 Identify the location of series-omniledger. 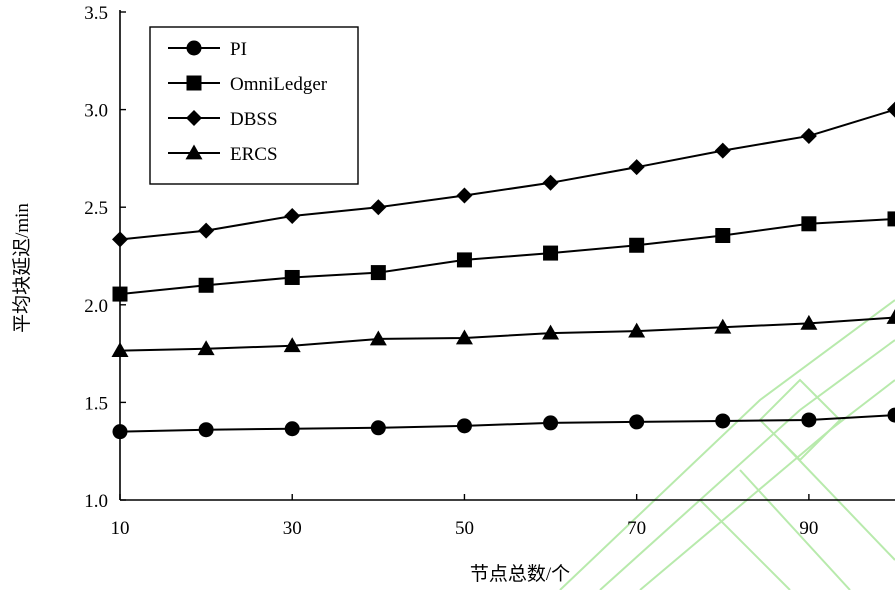
(503, 256).